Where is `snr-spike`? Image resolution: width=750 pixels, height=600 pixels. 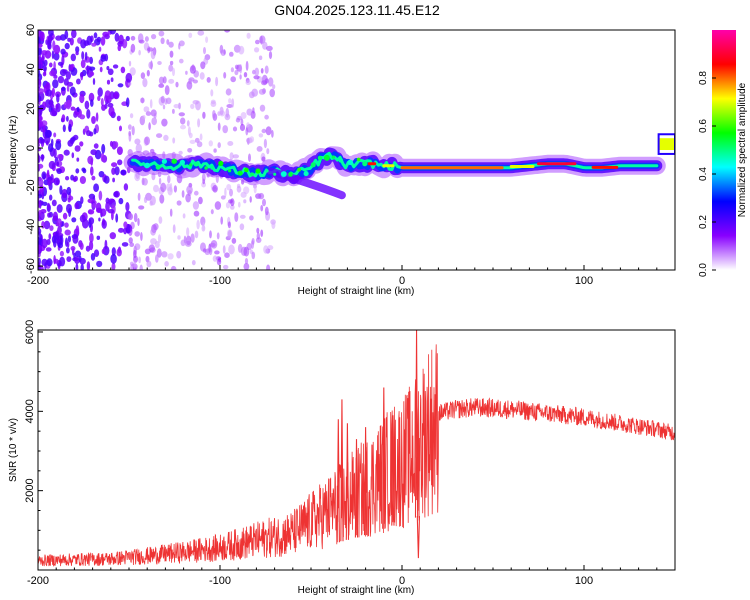 snr-spike is located at coordinates (356, 488).